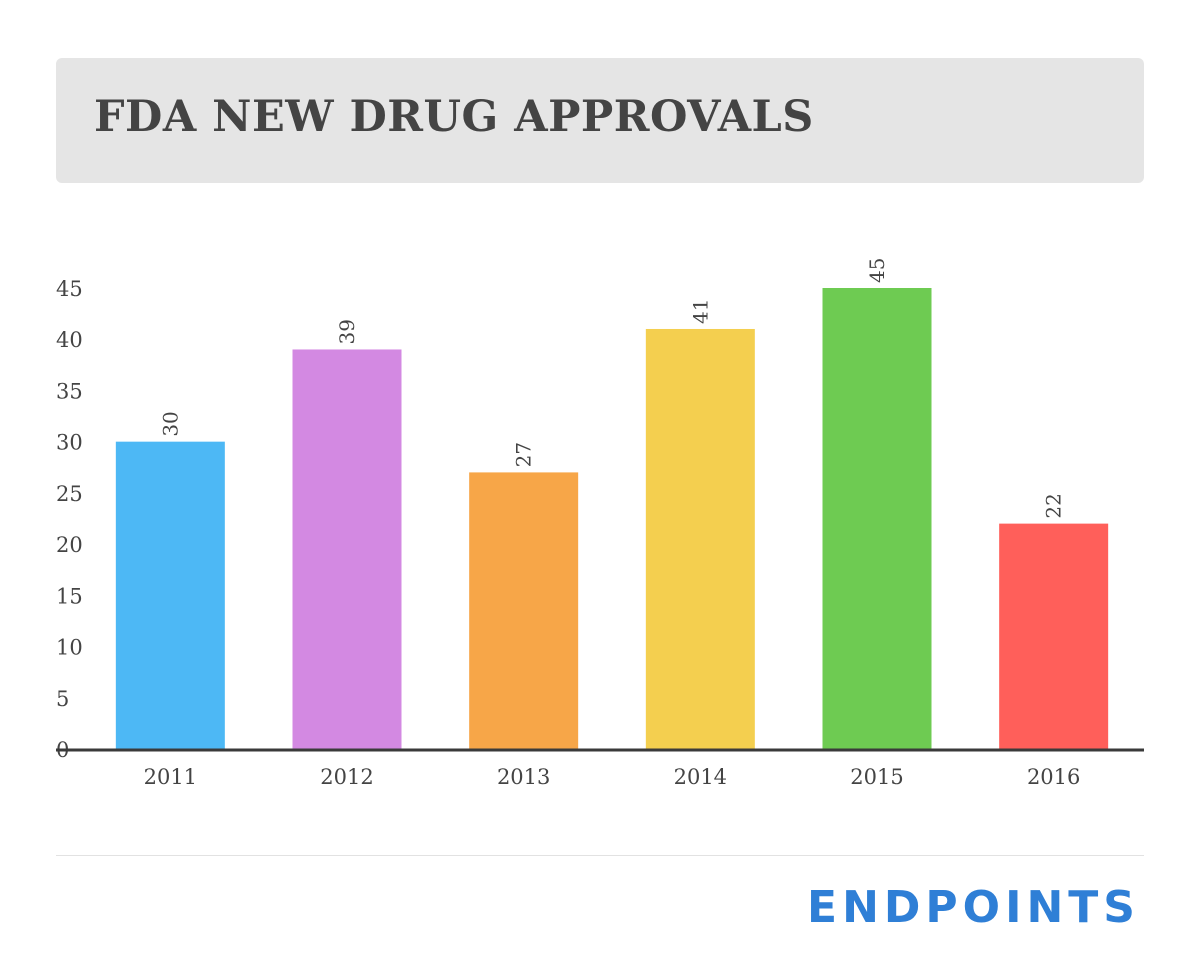 The width and height of the screenshot is (1200, 964). What do you see at coordinates (346, 777) in the screenshot?
I see `x-tick-label-2012: 2012` at bounding box center [346, 777].